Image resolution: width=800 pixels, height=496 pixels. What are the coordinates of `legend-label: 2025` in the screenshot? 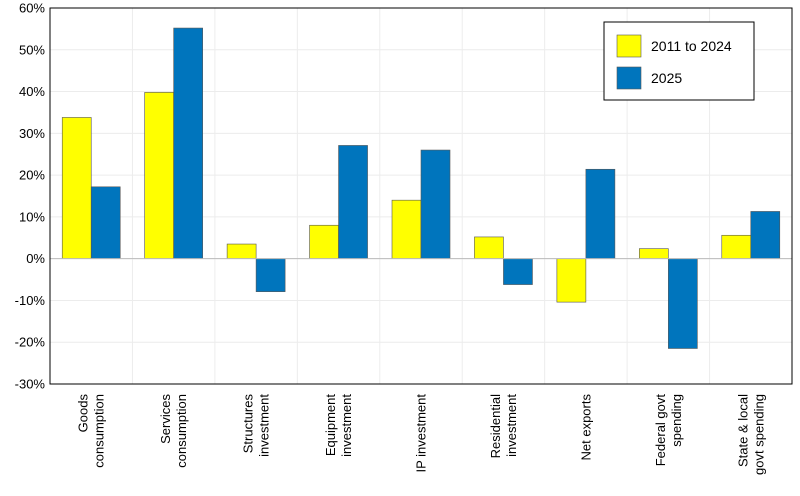 It's located at (666, 78).